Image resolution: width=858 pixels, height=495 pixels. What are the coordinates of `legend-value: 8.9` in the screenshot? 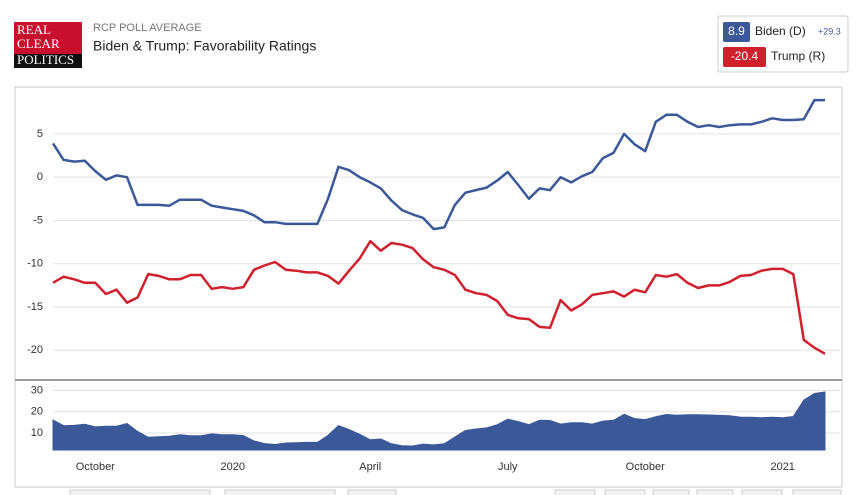 It's located at (736, 31).